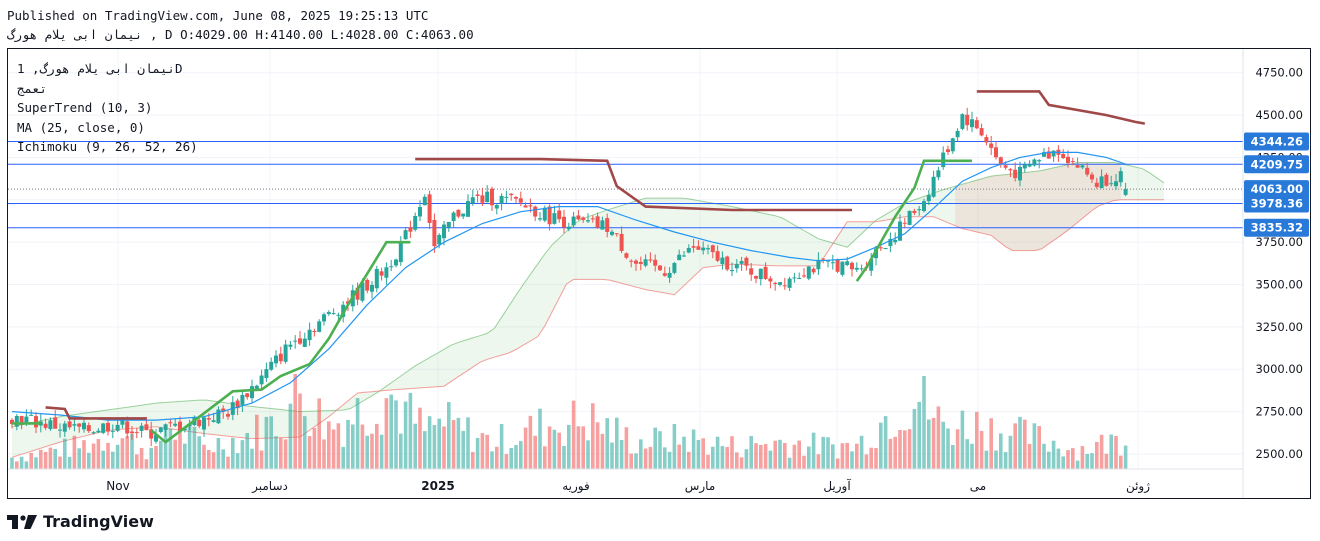 This screenshot has height=541, width=1320. I want to click on price-level-label: 3835.32, so click(1277, 228).